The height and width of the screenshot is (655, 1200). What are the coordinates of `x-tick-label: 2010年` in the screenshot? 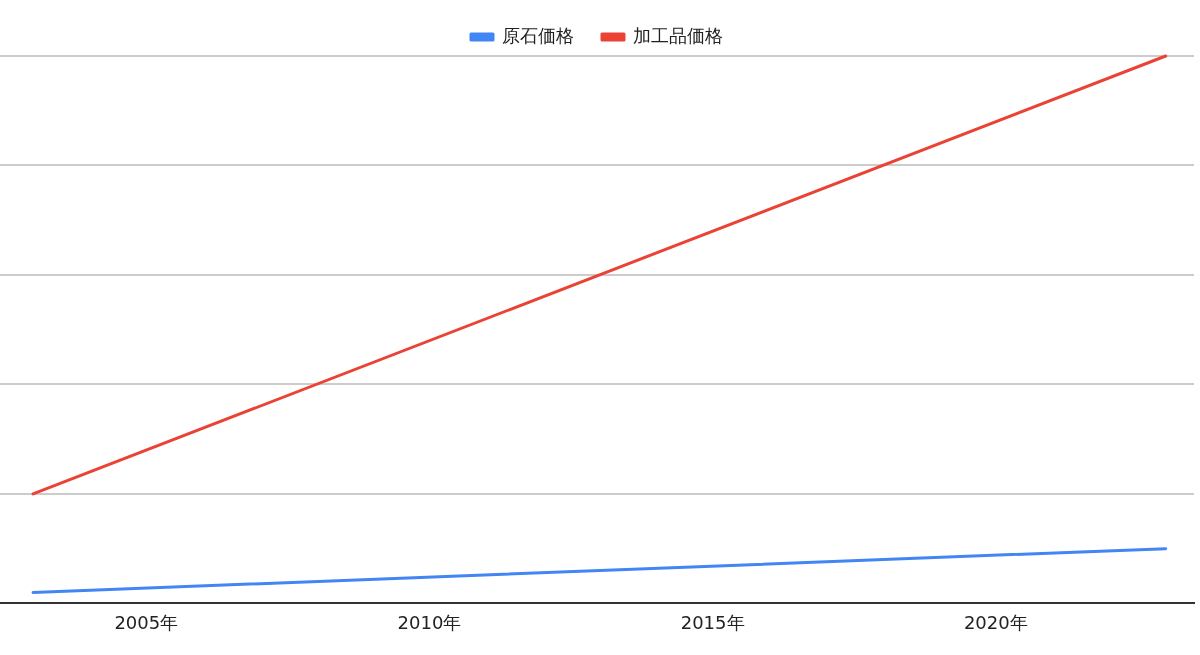 It's located at (429, 622).